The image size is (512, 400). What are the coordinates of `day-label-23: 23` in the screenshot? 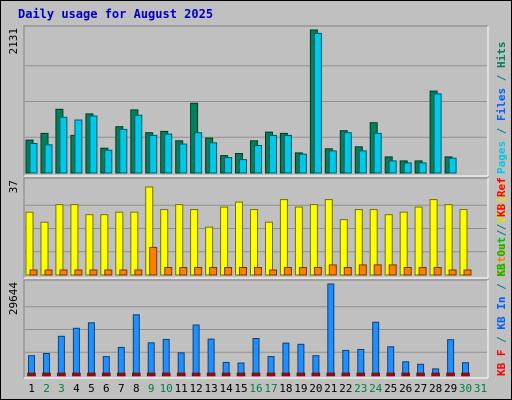 It's located at (360, 388).